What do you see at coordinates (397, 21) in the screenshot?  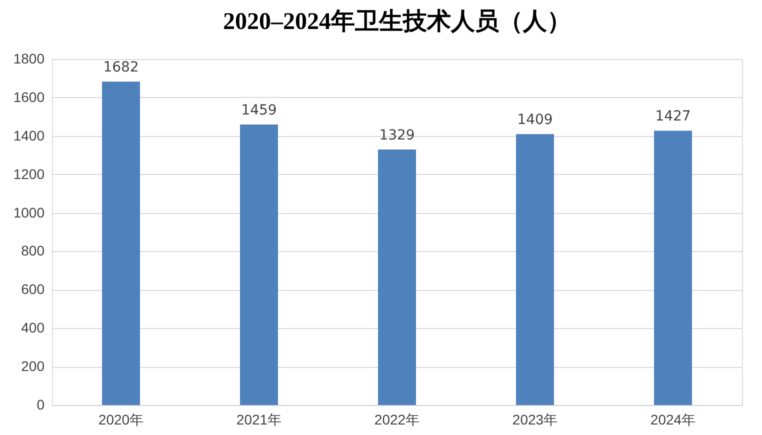 I see `chart-title: 2020–2024年卫生技术人员（人）` at bounding box center [397, 21].